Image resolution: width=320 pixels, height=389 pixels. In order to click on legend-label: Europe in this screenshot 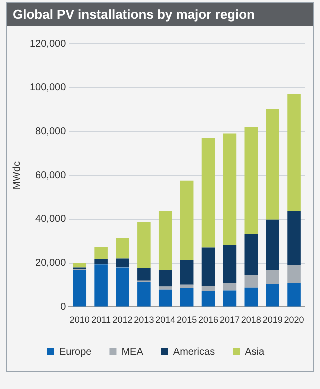, I will do `click(75, 352)`.